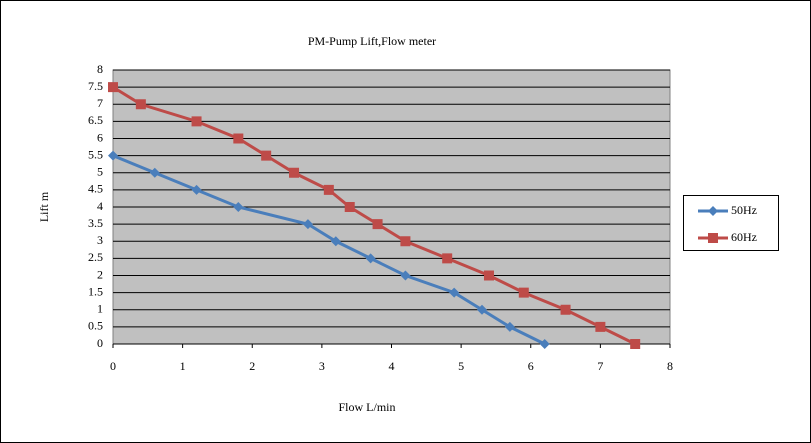  What do you see at coordinates (100, 274) in the screenshot?
I see `y-tick-label: 2` at bounding box center [100, 274].